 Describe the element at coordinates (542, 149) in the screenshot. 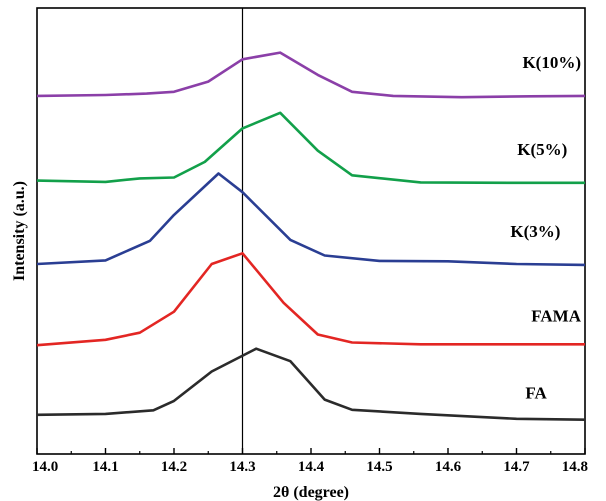

I see `series-label-1: K(5%)` at that location.